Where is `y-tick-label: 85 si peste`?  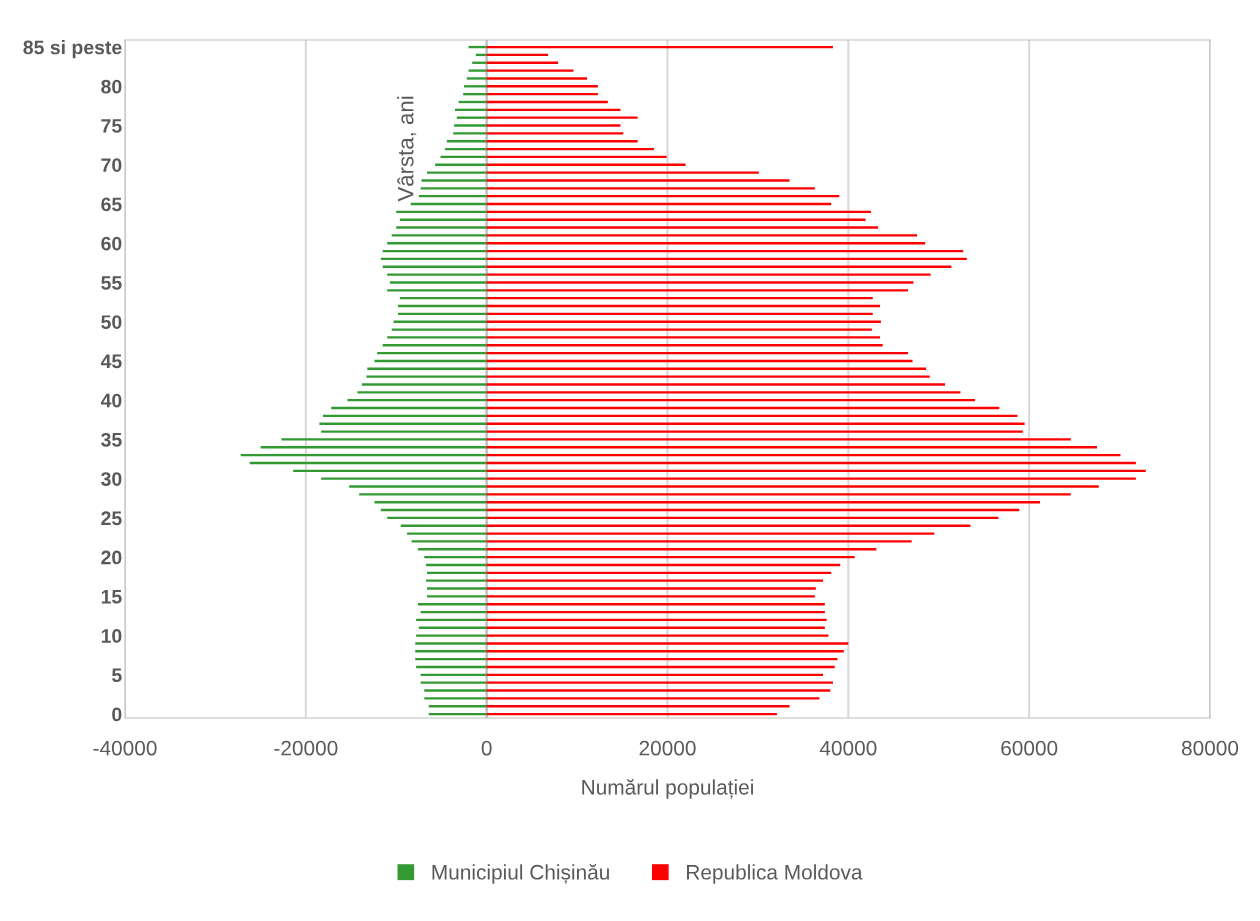
y-tick-label: 85 si peste is located at coordinates (72, 49).